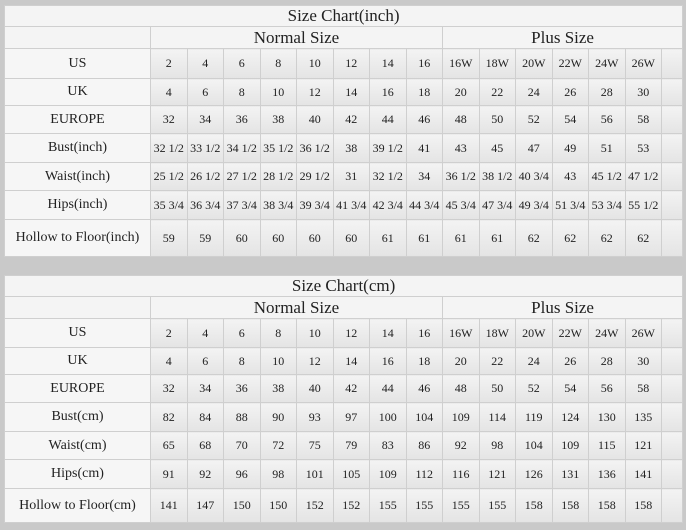 The height and width of the screenshot is (530, 686). What do you see at coordinates (607, 119) in the screenshot?
I see `table-cell: 56` at bounding box center [607, 119].